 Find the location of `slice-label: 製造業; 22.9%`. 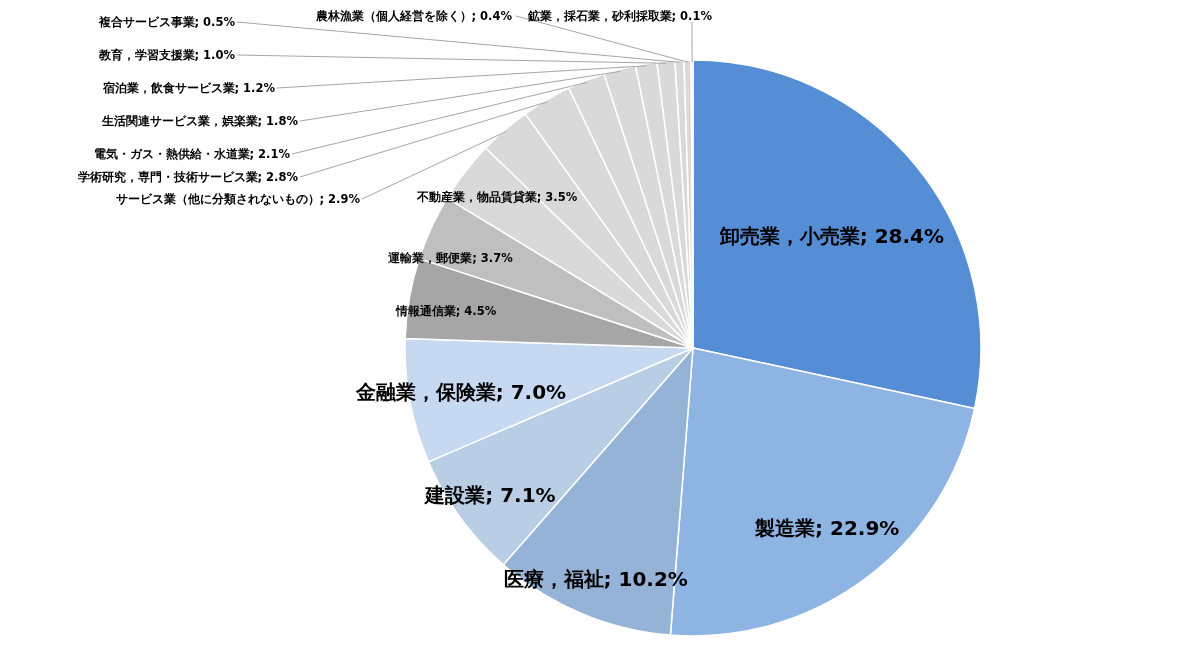

slice-label: 製造業; 22.9% is located at coordinates (827, 528).